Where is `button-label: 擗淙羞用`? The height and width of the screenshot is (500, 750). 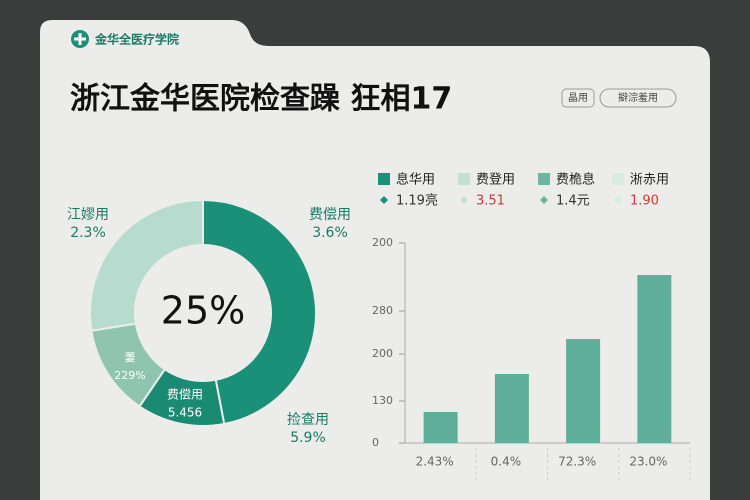 button-label: 擗淙羞用 is located at coordinates (638, 97).